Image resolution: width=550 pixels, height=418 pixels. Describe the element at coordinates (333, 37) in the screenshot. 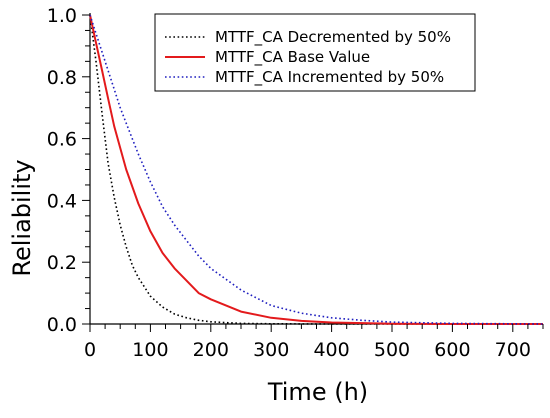

I see `legend-label-decremented: MTTF_CA Decremented by 50%` at that location.